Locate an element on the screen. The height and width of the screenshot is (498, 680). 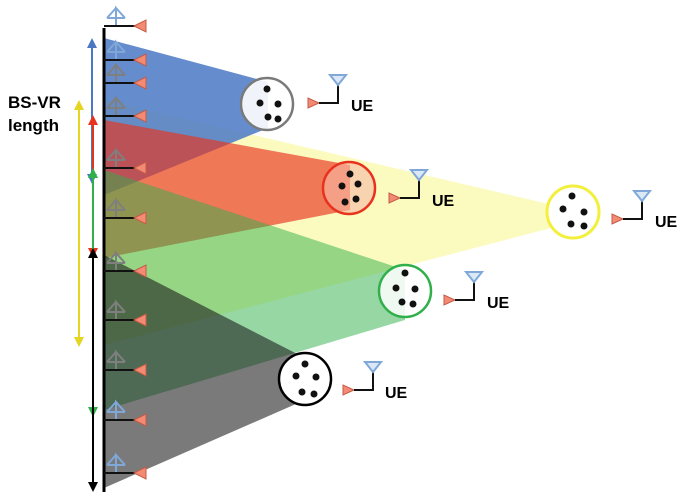
extent-arrows is located at coordinates (86, 265).